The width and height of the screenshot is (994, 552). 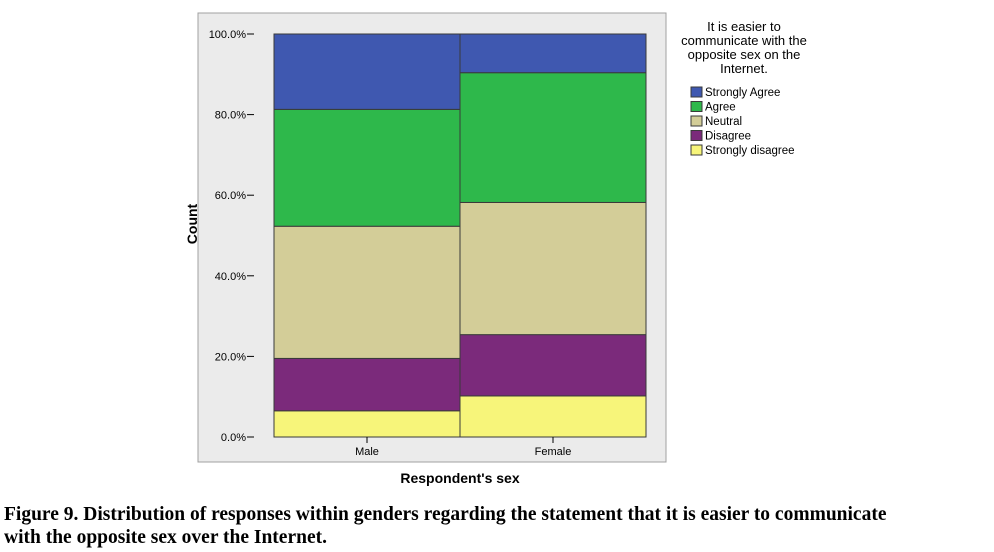 I want to click on legend-item: Neutral, so click(x=716, y=121).